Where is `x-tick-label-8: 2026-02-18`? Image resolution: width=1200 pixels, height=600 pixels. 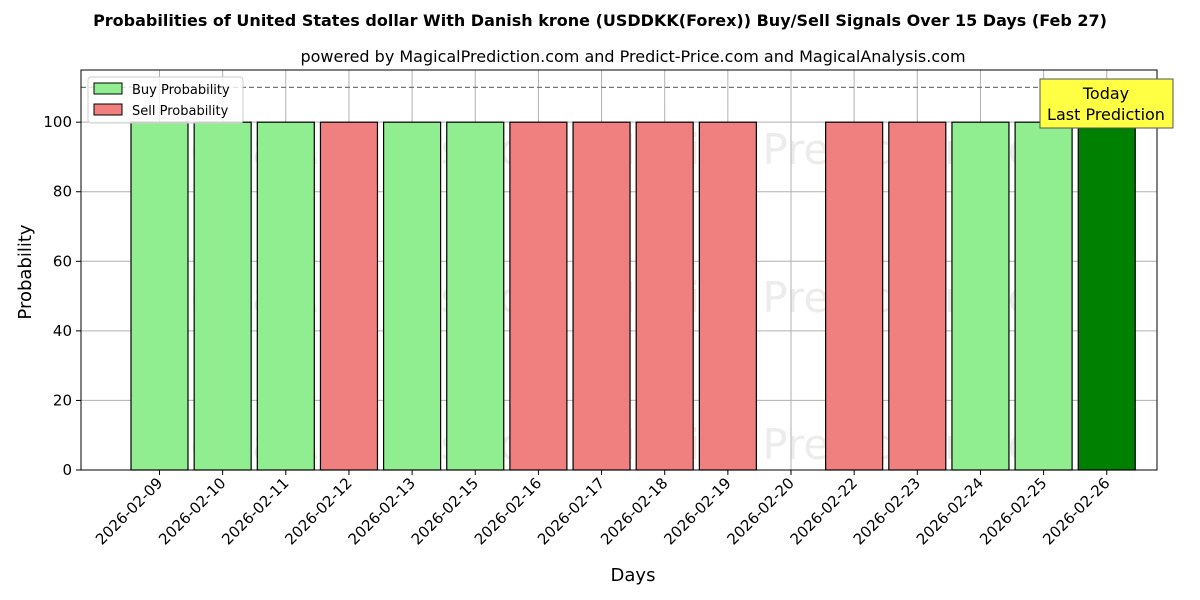
x-tick-label-8: 2026-02-18 is located at coordinates (634, 511).